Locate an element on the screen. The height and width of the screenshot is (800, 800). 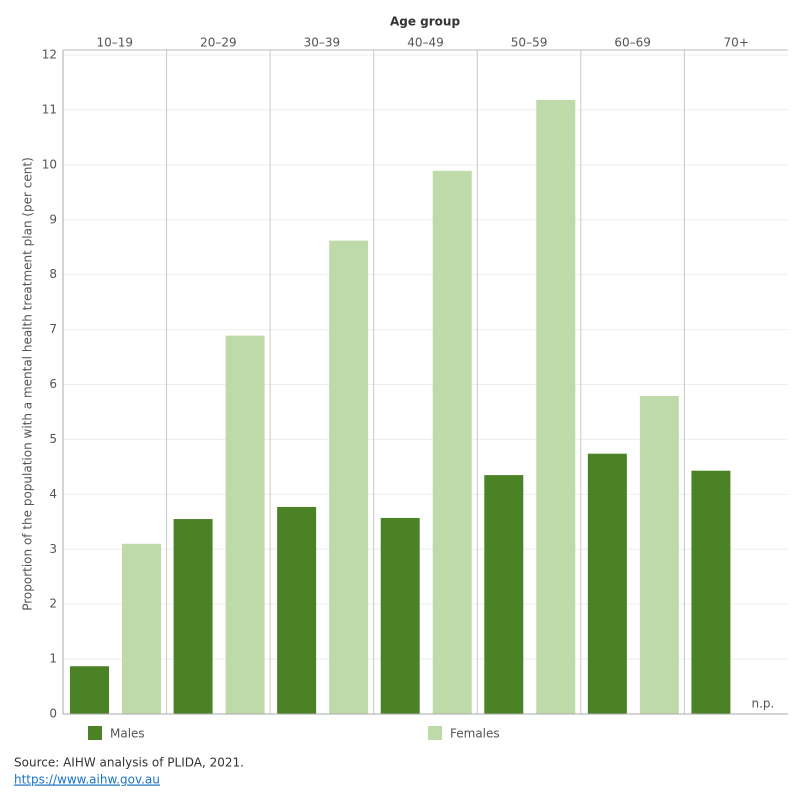
y-tick-label: 3 is located at coordinates (53, 549).